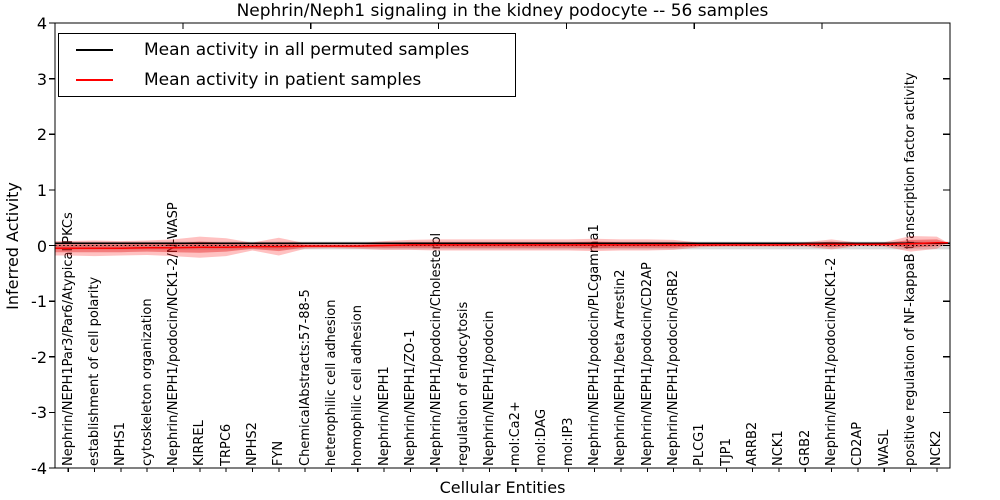  What do you see at coordinates (94, 50) in the screenshot?
I see `legend-line-permuted-icon` at bounding box center [94, 50].